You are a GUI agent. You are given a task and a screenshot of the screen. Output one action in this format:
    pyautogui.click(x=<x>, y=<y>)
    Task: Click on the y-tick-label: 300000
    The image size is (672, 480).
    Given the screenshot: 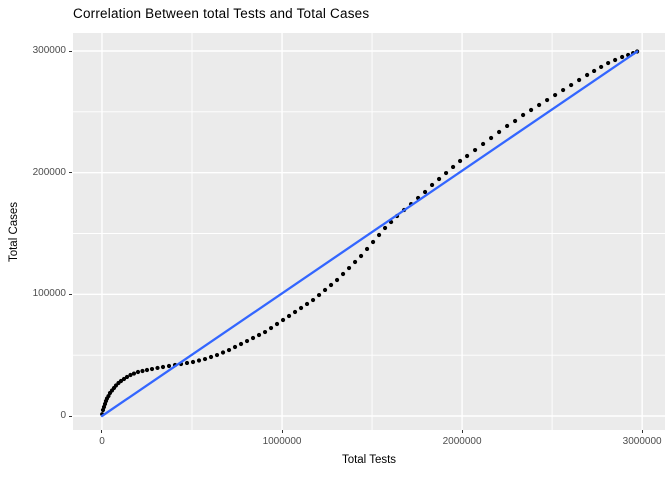 What is the action you would take?
    pyautogui.click(x=49, y=50)
    